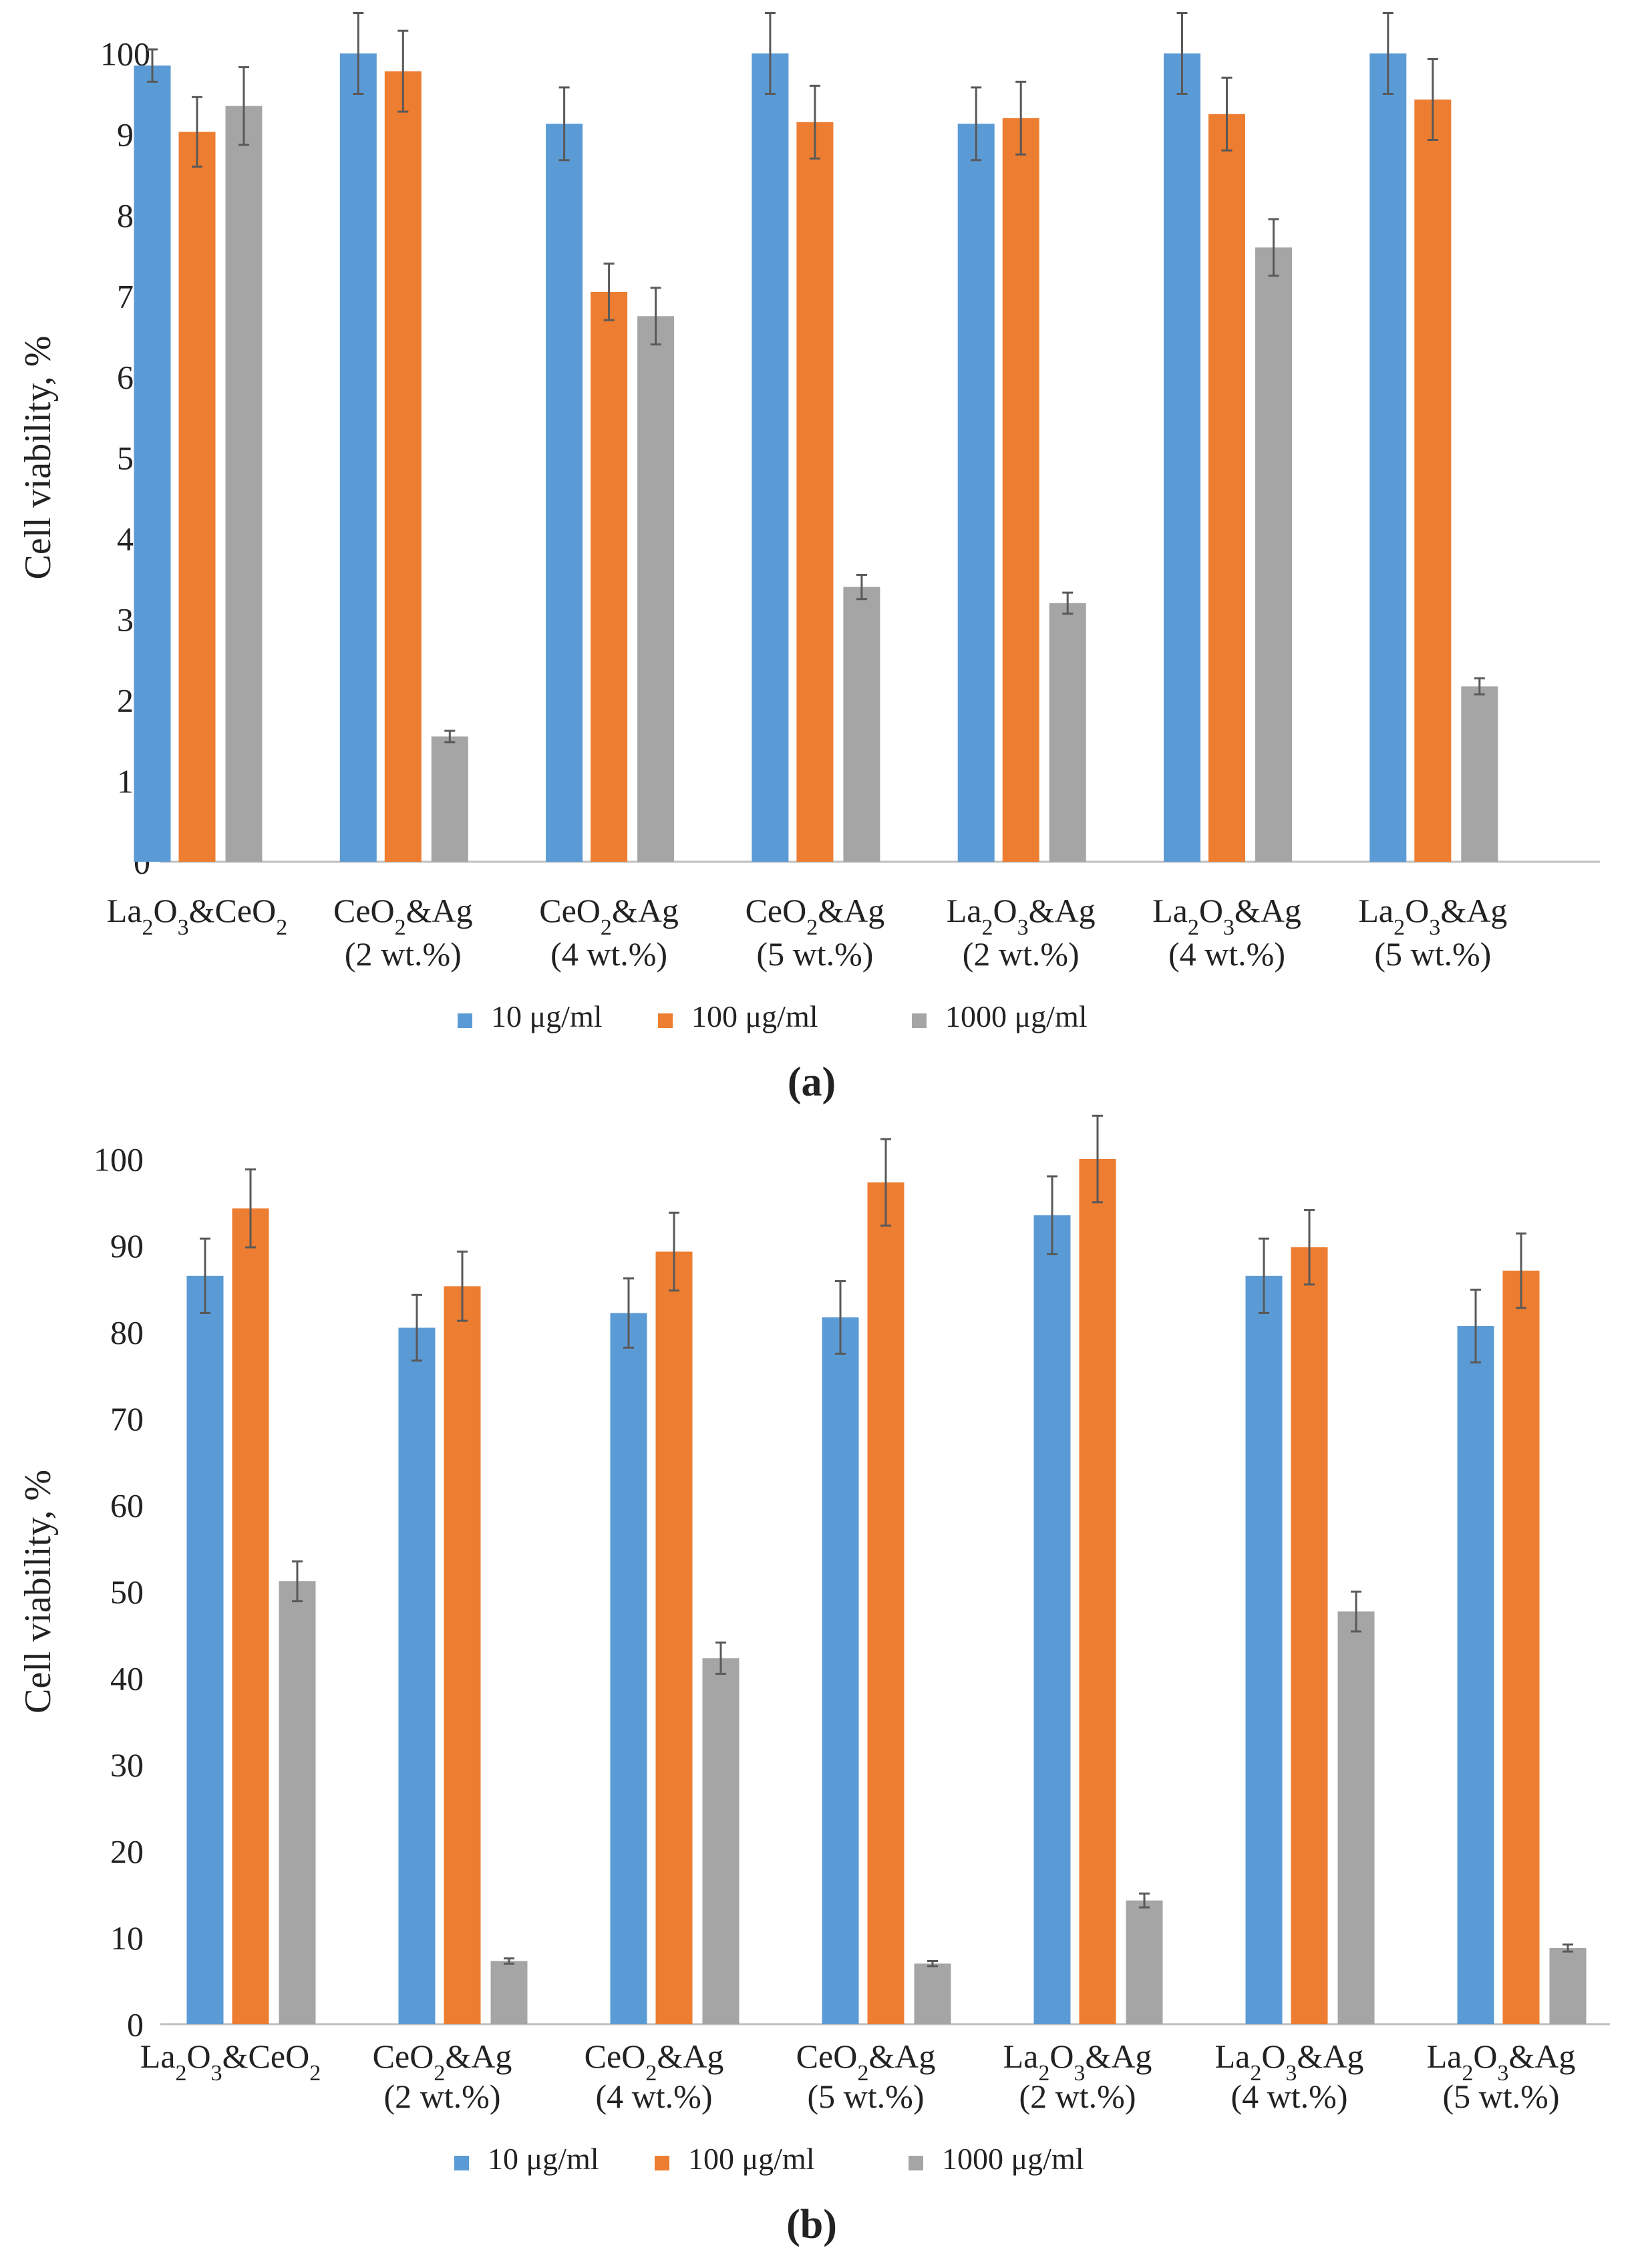 The image size is (1636, 2268). What do you see at coordinates (1013, 2159) in the screenshot?
I see `legend-label: 1000 μg/ml` at bounding box center [1013, 2159].